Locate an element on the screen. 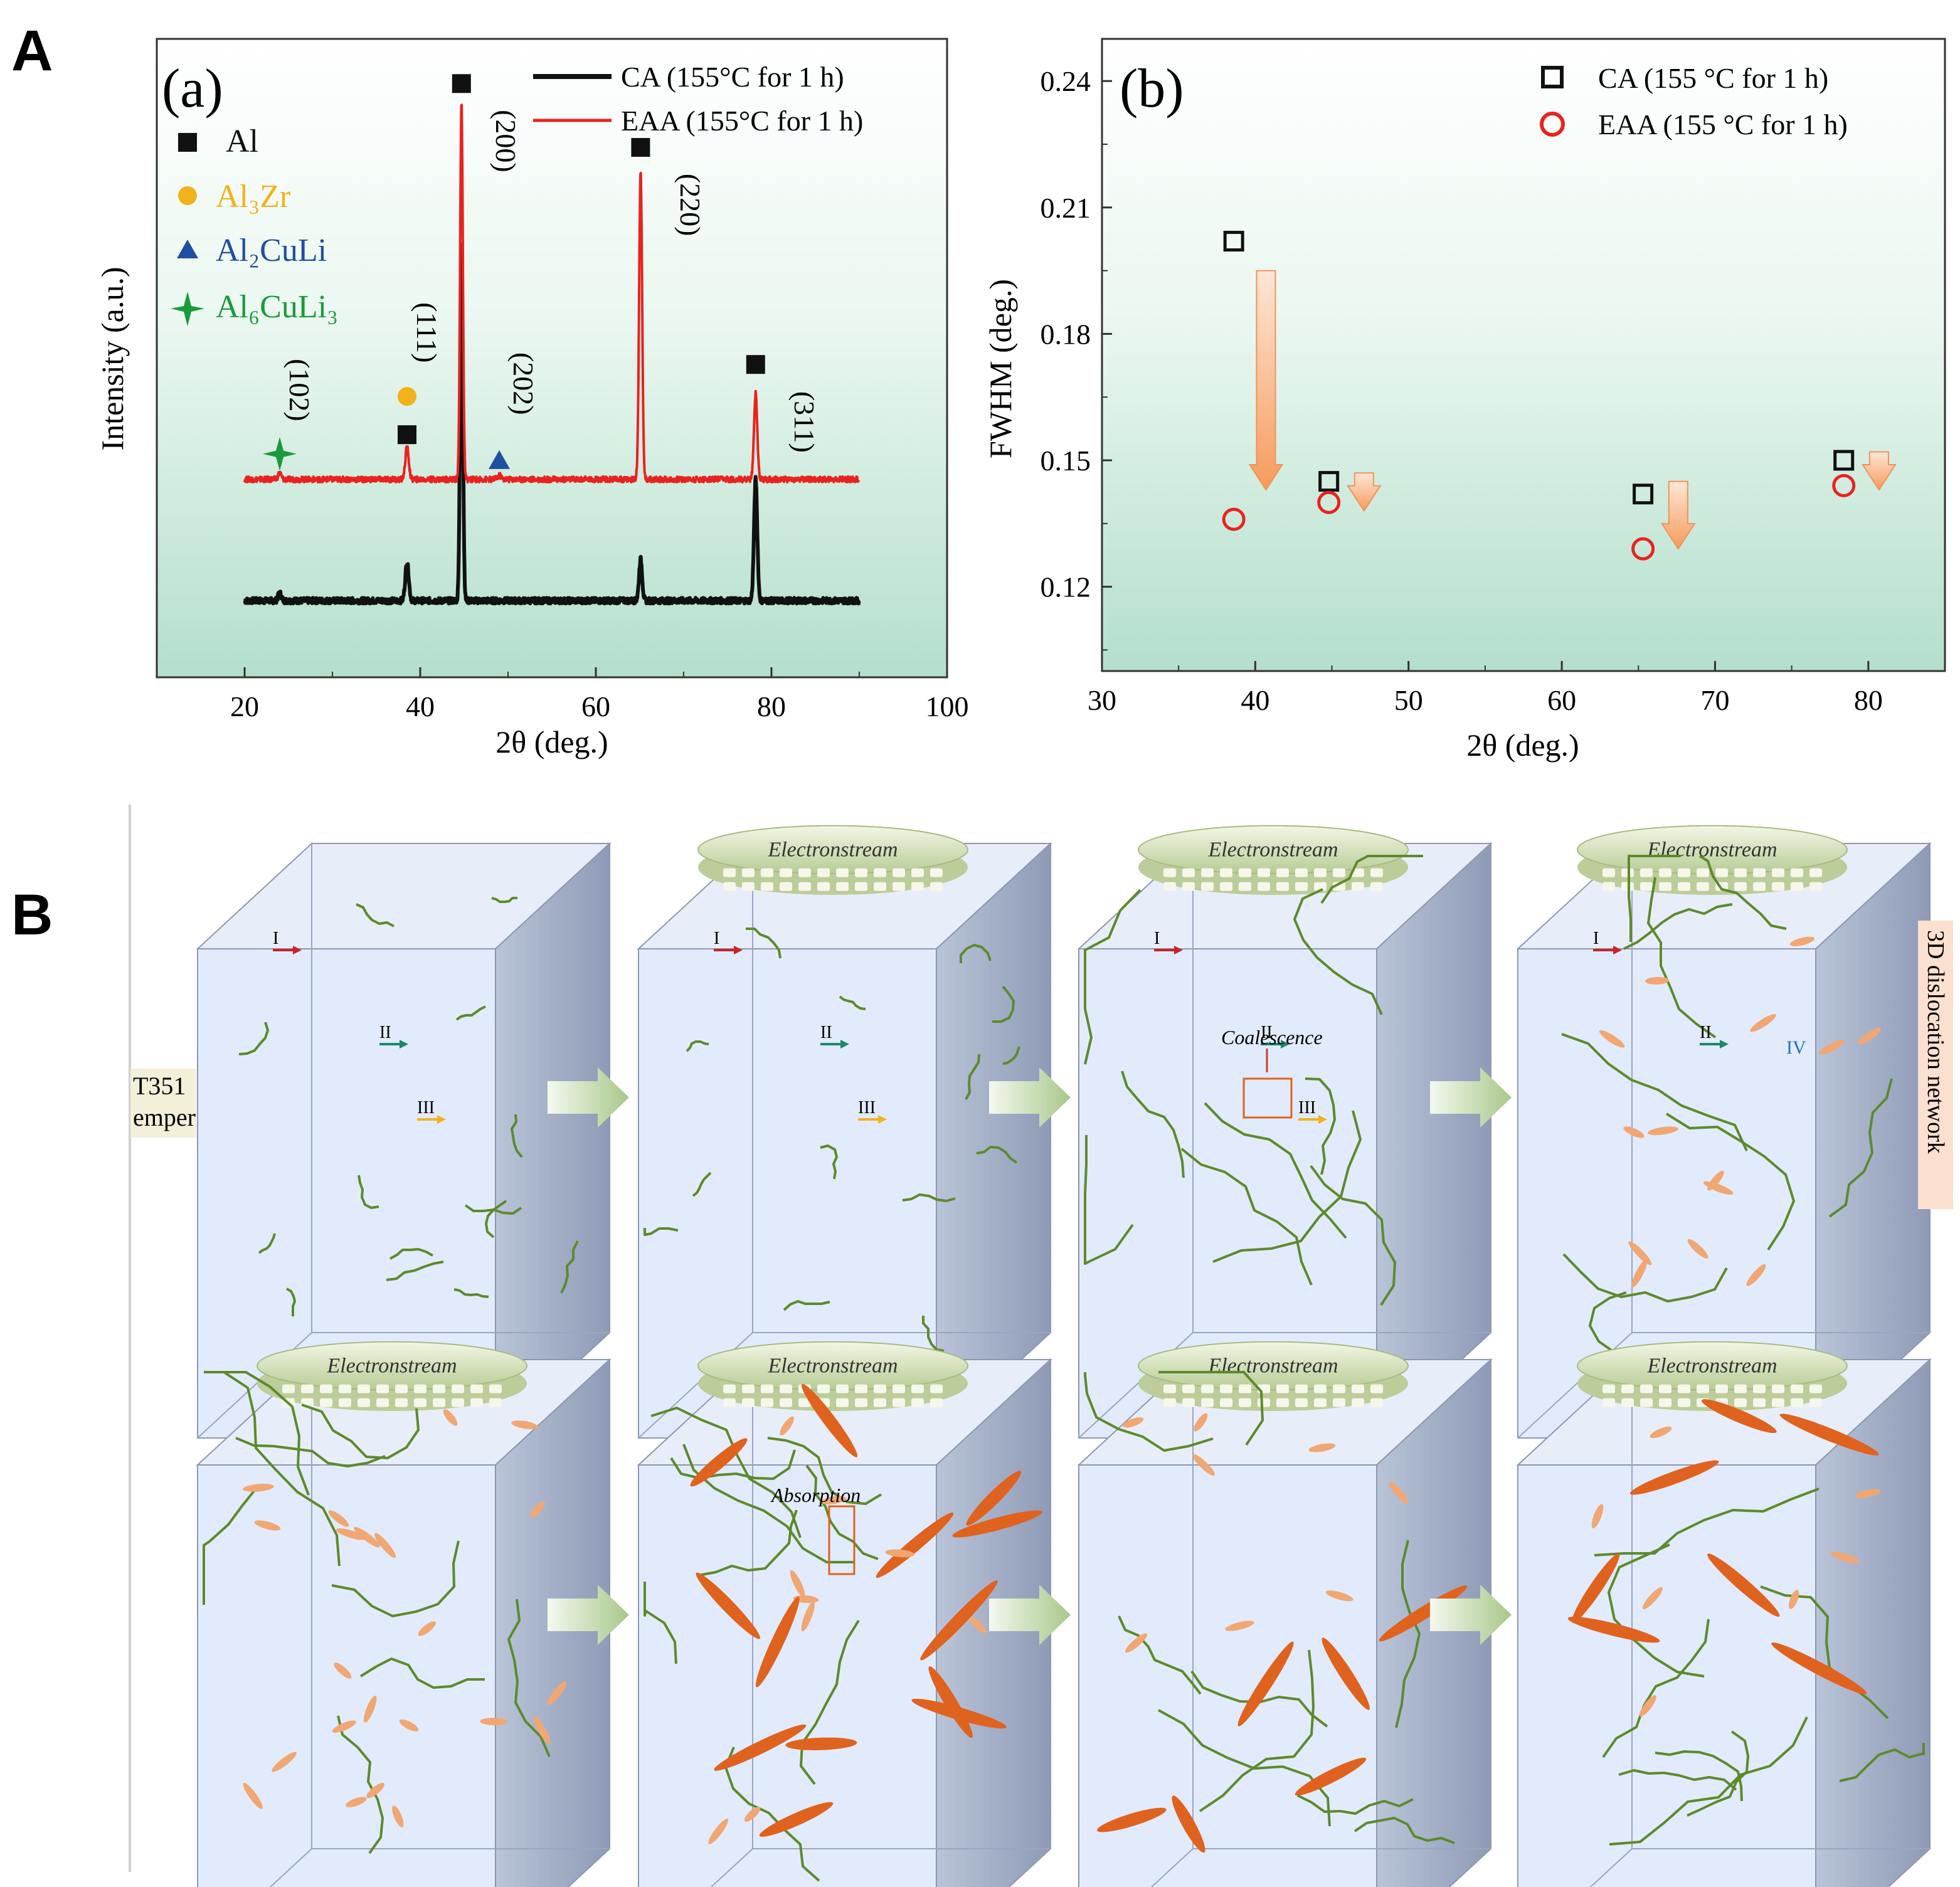  box-side-face is located at coordinates (1873, 1141).